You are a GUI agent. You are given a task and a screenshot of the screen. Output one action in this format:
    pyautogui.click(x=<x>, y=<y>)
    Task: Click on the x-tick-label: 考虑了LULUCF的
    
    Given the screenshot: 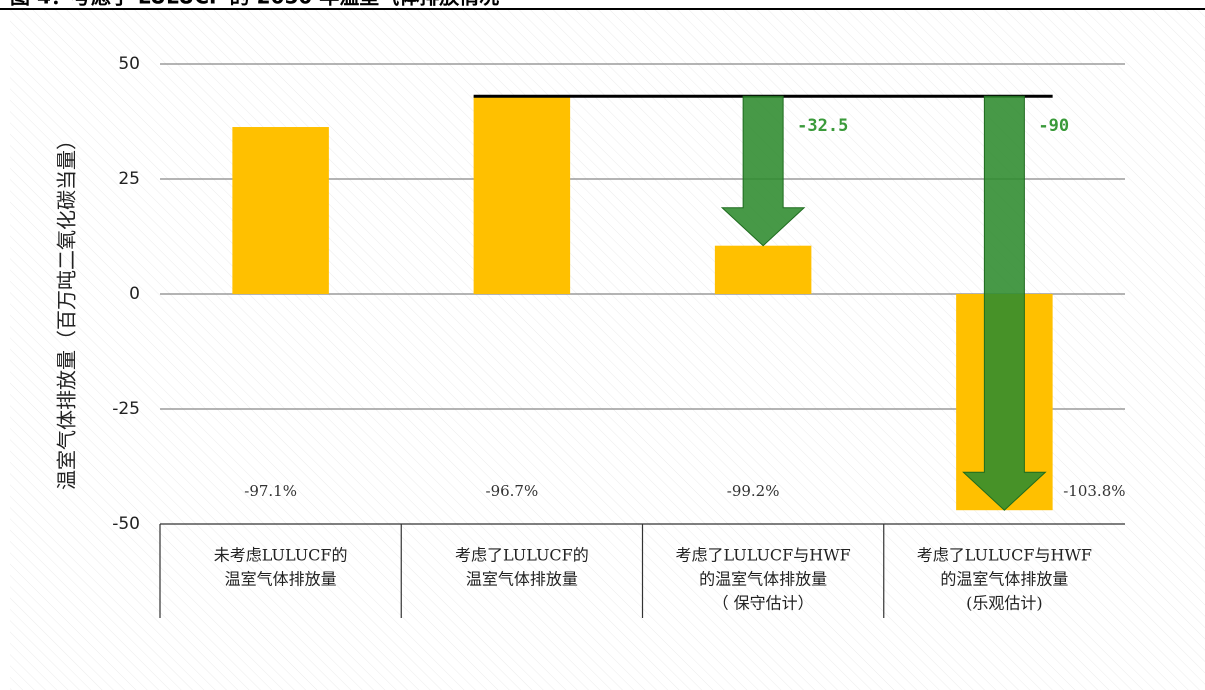 What is the action you would take?
    pyautogui.click(x=522, y=555)
    